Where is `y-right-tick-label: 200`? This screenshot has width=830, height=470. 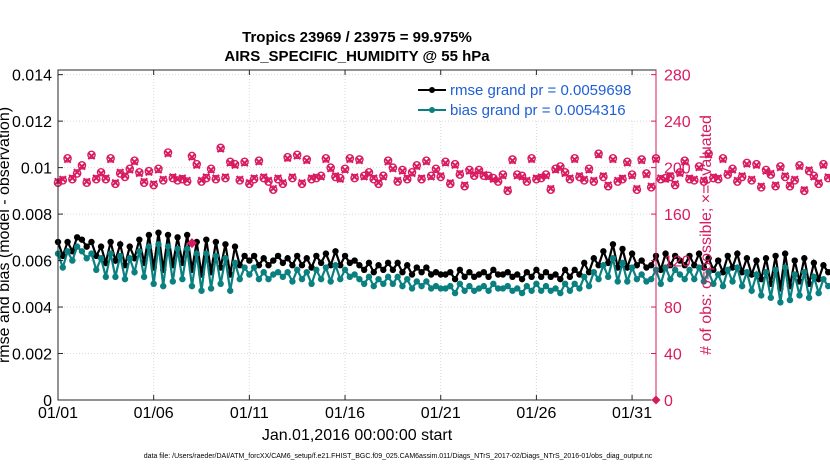
y-right-tick-label: 200 is located at coordinates (677, 169).